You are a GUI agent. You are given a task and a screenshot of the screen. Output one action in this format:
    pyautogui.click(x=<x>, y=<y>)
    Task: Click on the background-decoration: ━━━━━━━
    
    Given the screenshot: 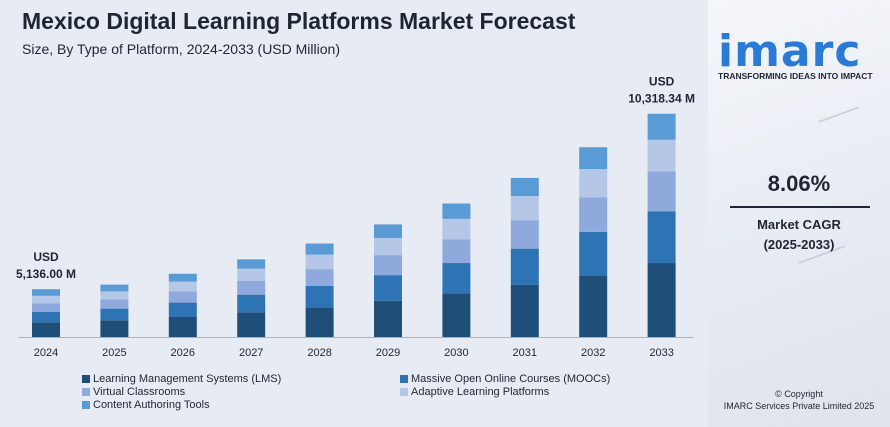 What is the action you would take?
    pyautogui.click(x=839, y=115)
    